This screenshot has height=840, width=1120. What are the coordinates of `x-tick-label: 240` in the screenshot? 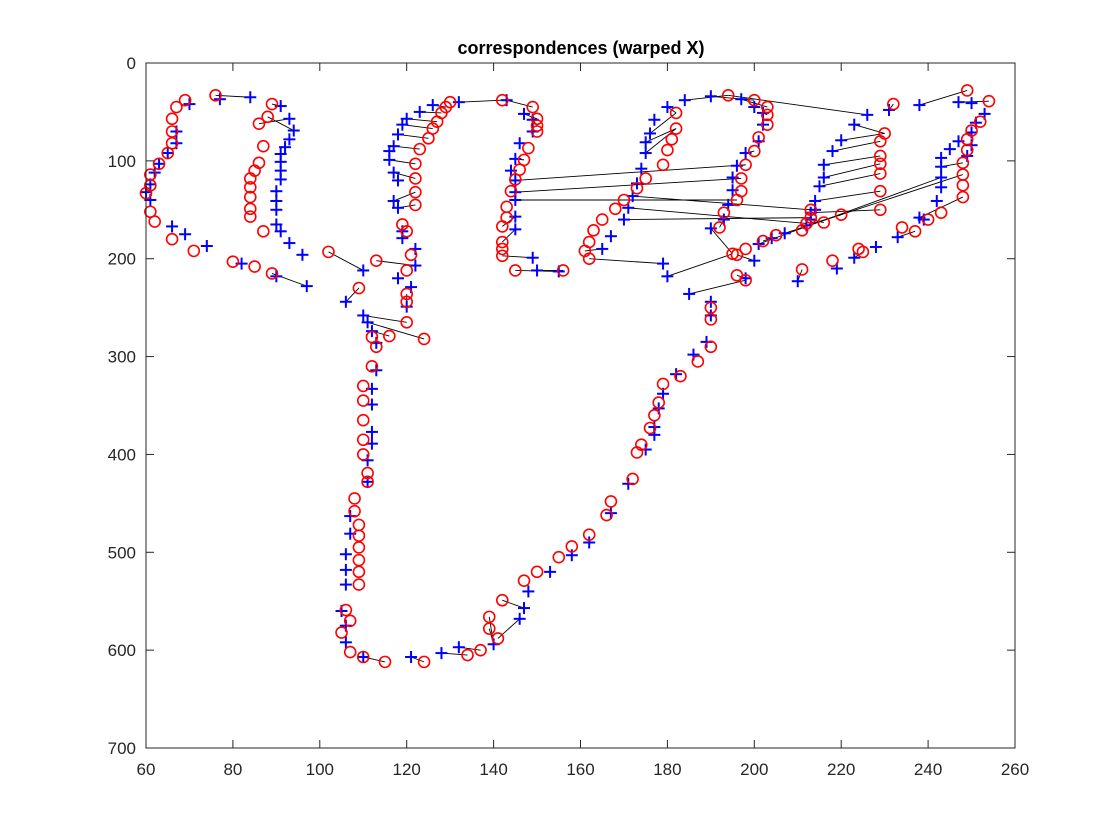 It's located at (928, 769).